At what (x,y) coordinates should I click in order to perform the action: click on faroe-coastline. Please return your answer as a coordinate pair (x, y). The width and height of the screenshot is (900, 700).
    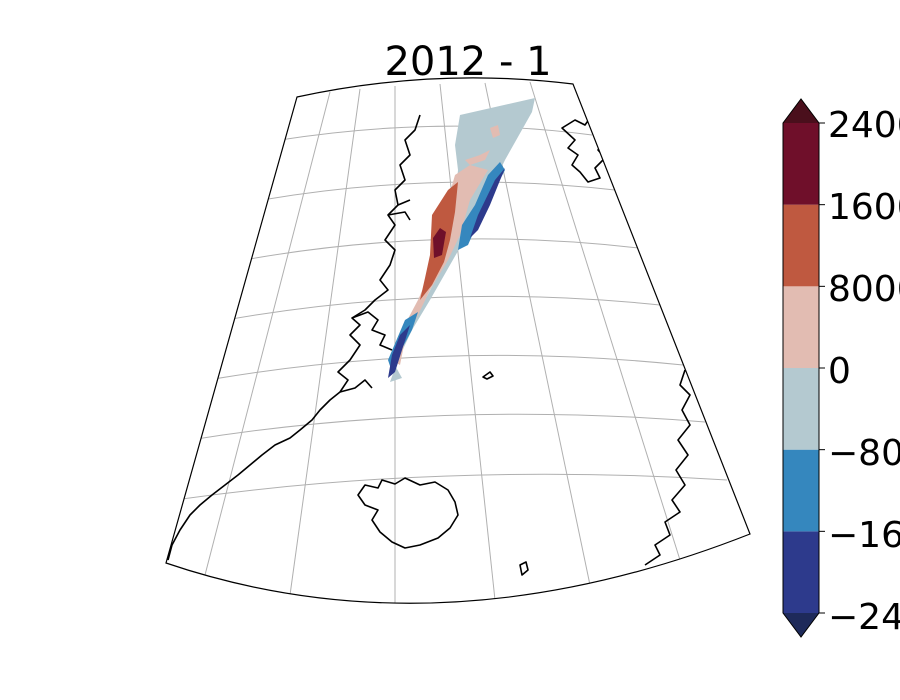
    Looking at the image, I should click on (524, 568).